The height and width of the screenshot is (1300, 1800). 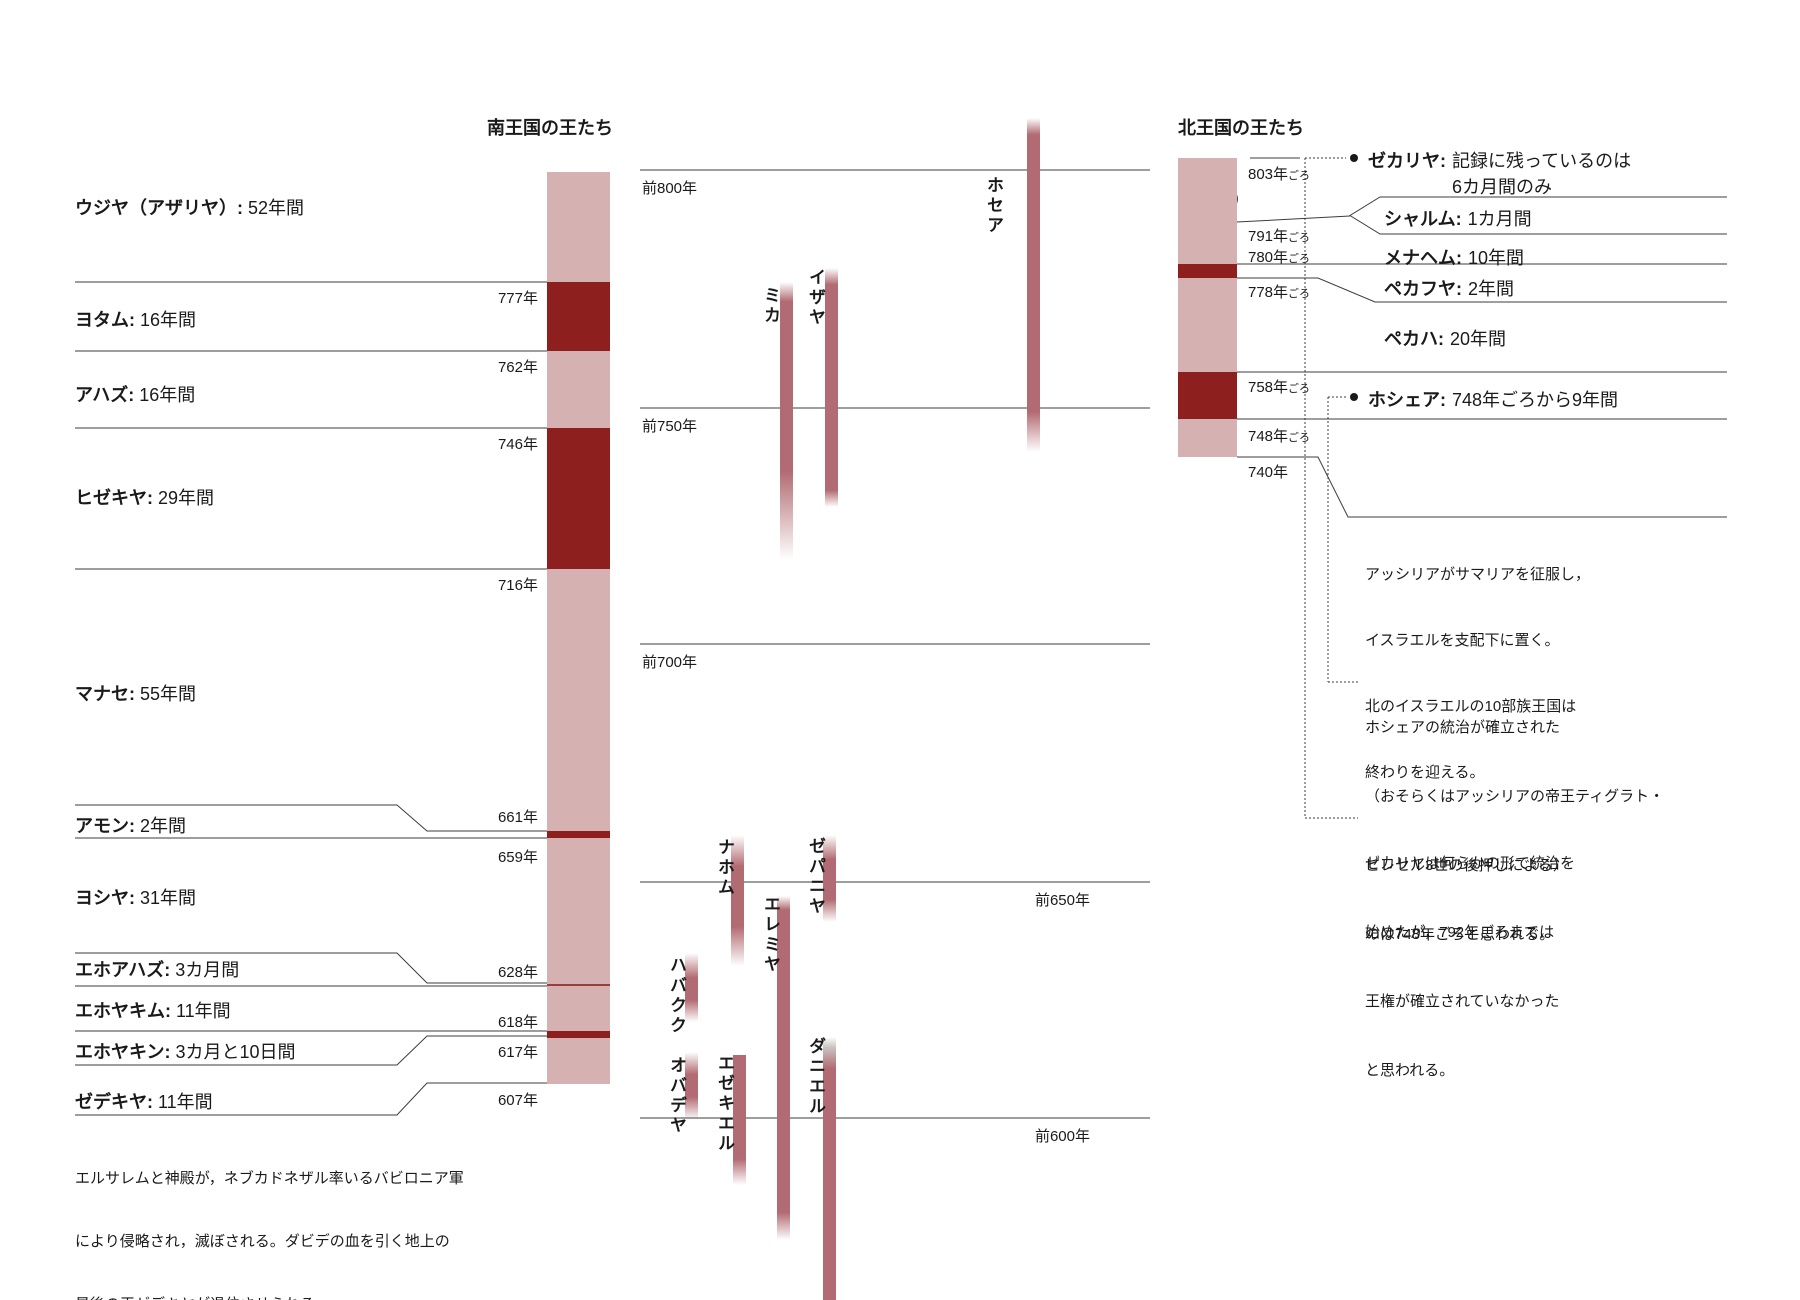 I want to click on reign-segment-hoshea, so click(x=1207, y=438).